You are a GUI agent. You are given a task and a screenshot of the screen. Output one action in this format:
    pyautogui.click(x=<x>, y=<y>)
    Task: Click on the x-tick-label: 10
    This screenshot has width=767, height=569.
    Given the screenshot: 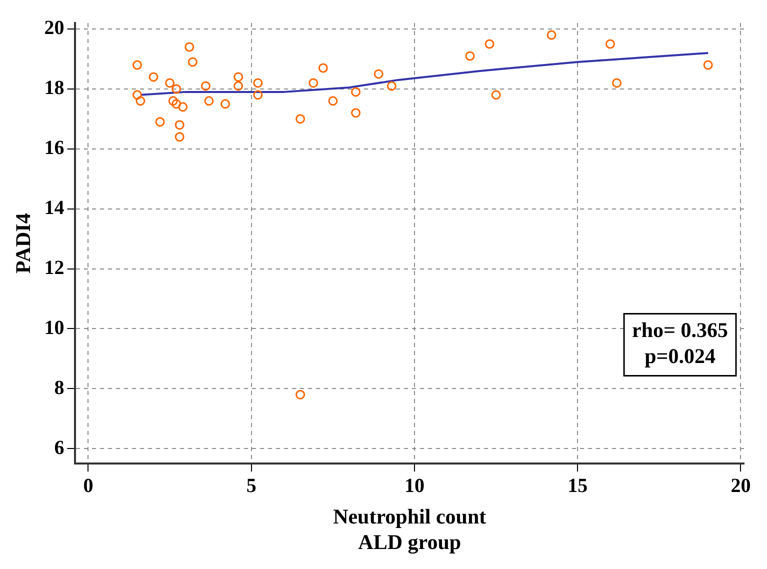 What is the action you would take?
    pyautogui.click(x=414, y=485)
    